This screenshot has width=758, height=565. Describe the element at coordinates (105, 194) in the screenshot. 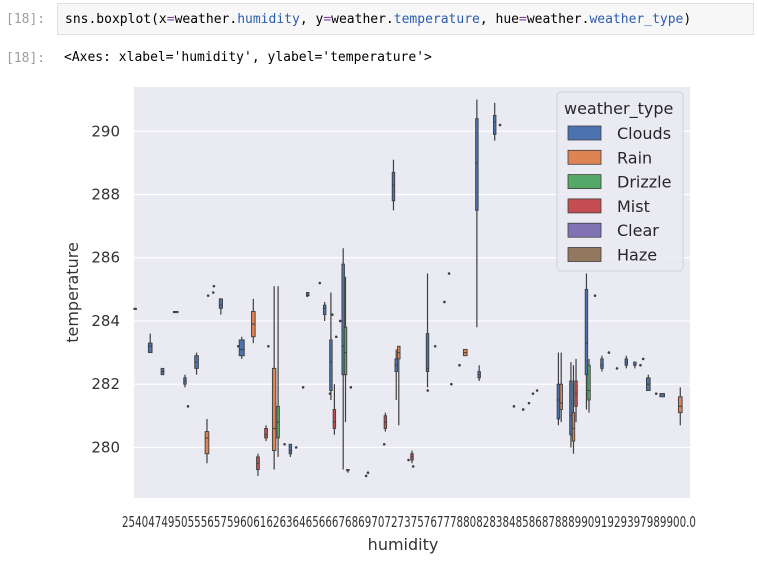

I see `y-tick-label: 288` at that location.